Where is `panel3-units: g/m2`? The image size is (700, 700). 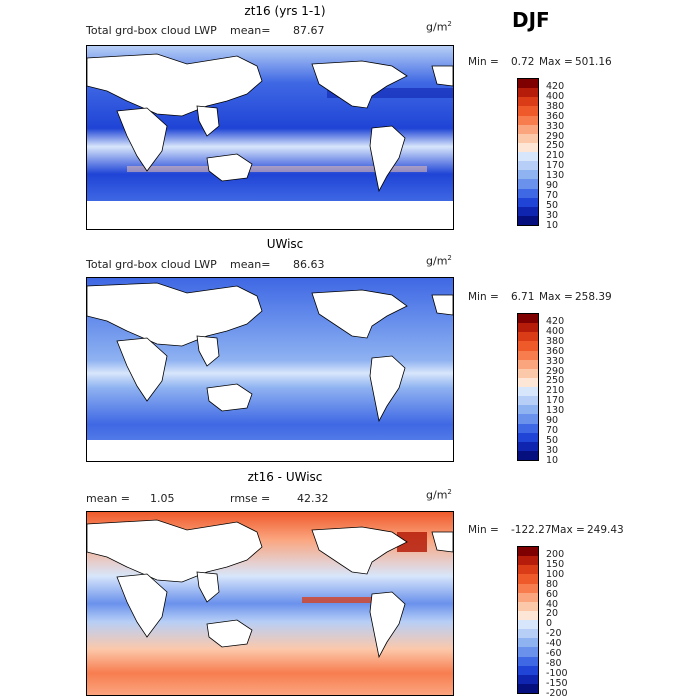 panel3-units: g/m2 is located at coordinates (439, 495).